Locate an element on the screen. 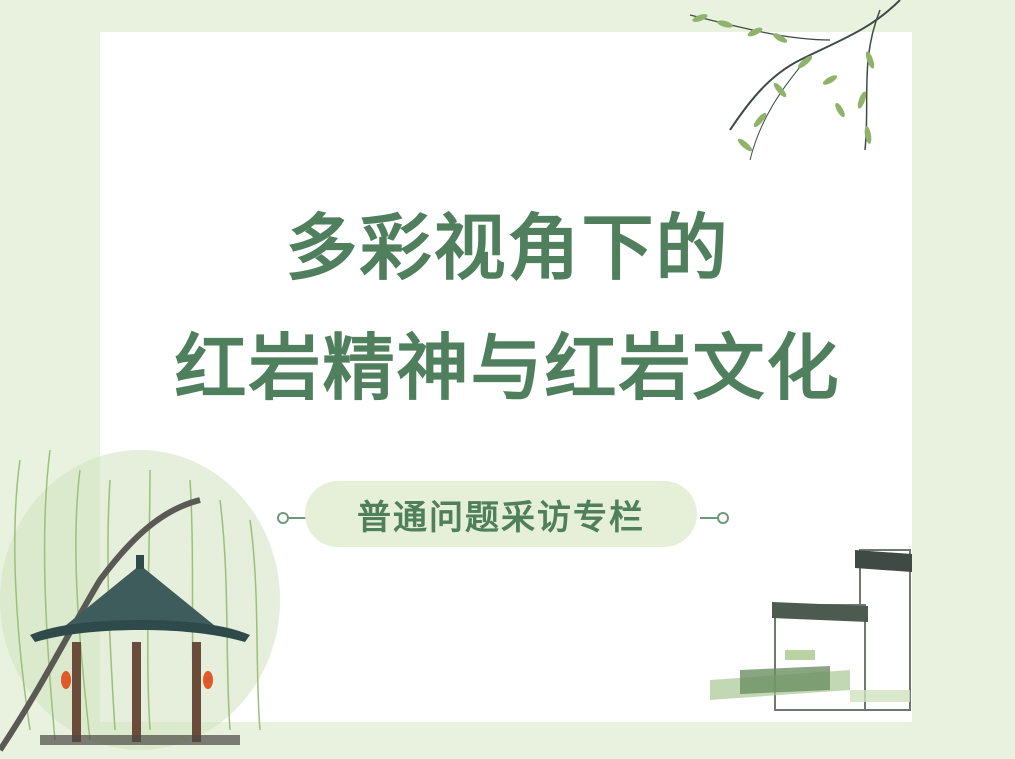  willow-branch-decoration is located at coordinates (795, 80).